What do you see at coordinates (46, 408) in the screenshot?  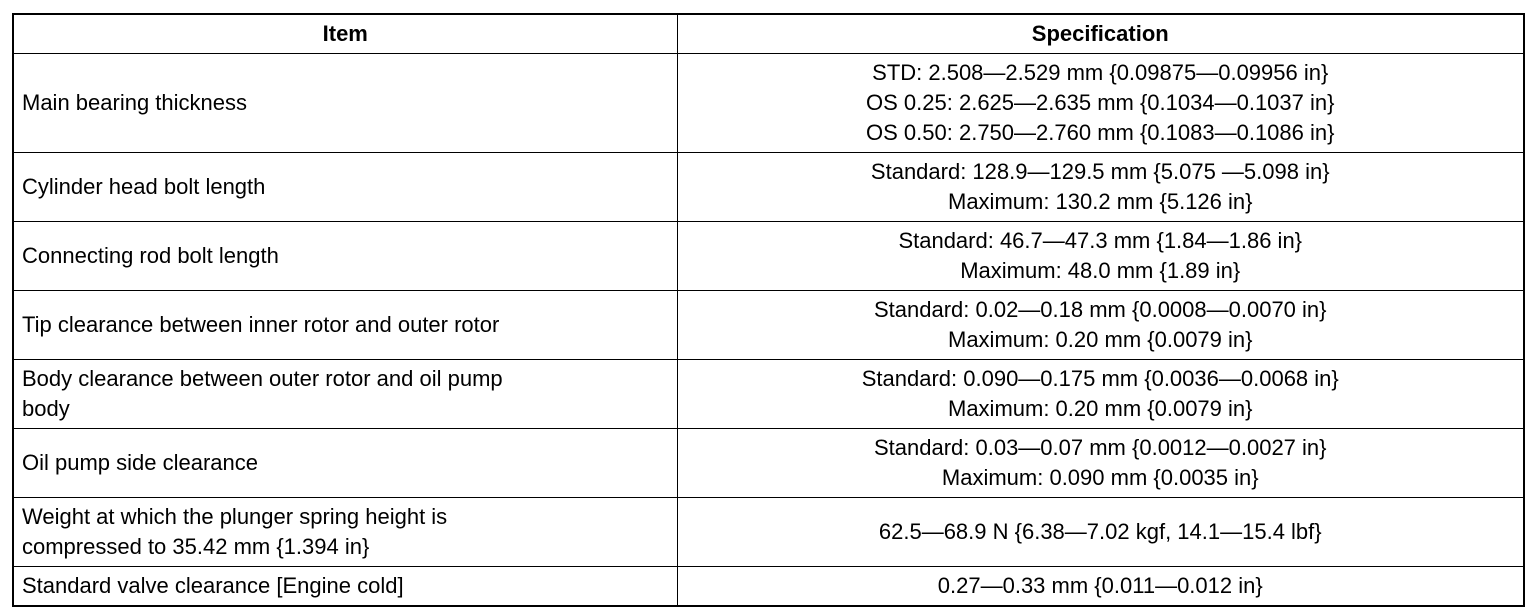 I see `item-line: body` at bounding box center [46, 408].